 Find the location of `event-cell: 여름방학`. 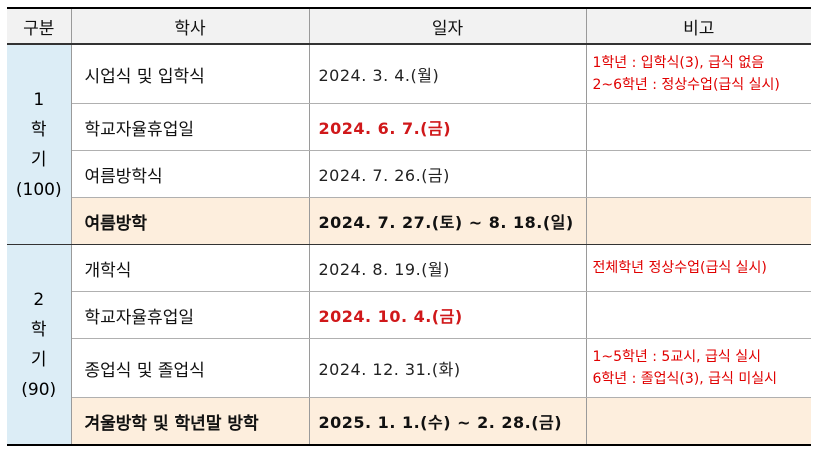

event-cell: 여름방학 is located at coordinates (190, 221).